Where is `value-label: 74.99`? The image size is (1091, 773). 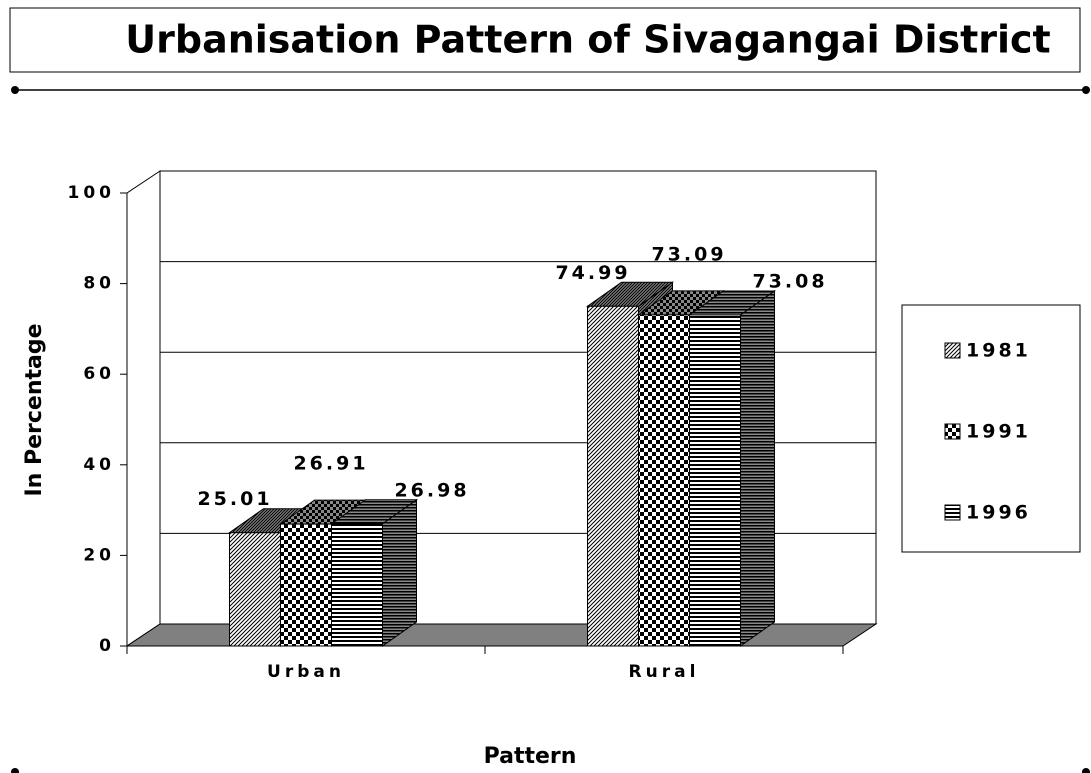 value-label: 74.99 is located at coordinates (592, 273).